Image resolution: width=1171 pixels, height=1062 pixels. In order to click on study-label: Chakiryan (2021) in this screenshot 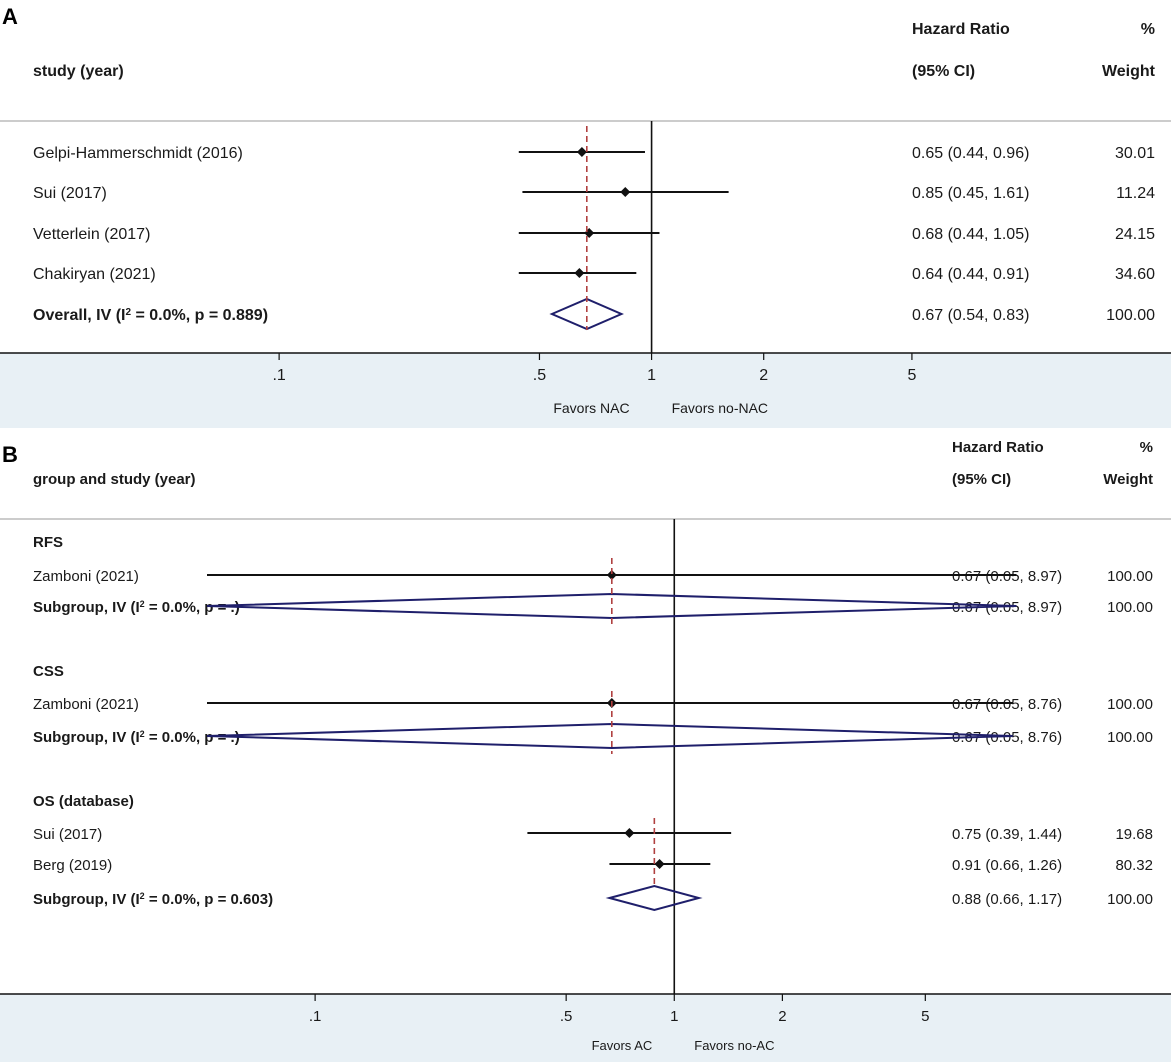, I will do `click(94, 274)`.